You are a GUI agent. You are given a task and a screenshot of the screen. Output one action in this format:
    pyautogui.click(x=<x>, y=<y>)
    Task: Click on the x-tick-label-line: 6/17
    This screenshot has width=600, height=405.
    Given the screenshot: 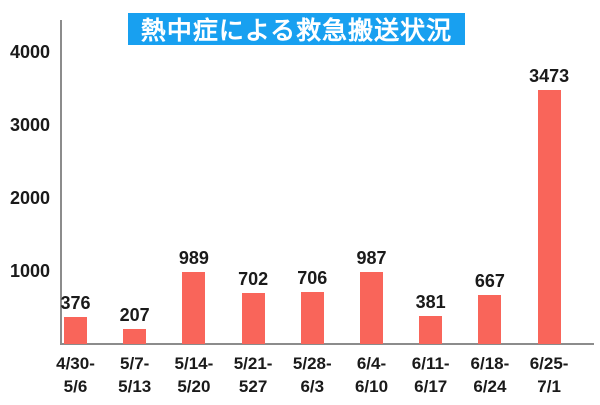 What is the action you would take?
    pyautogui.click(x=431, y=386)
    